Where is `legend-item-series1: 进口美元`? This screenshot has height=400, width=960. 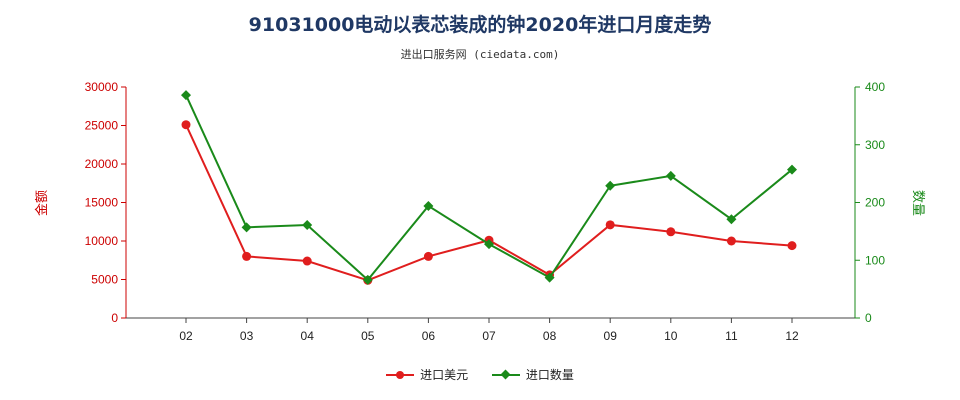 legend-item-series1: 进口美元 is located at coordinates (427, 374).